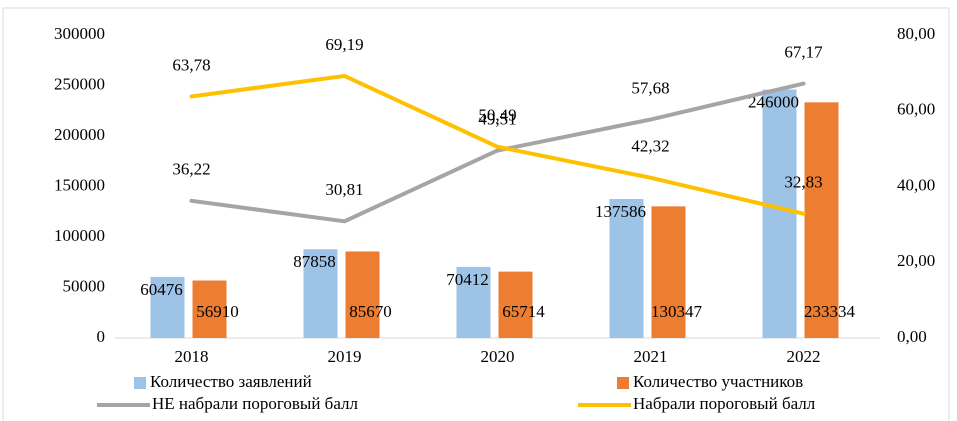 The image size is (957, 421). Describe the element at coordinates (718, 381) in the screenshot. I see `legend-label: Количество участников` at that location.